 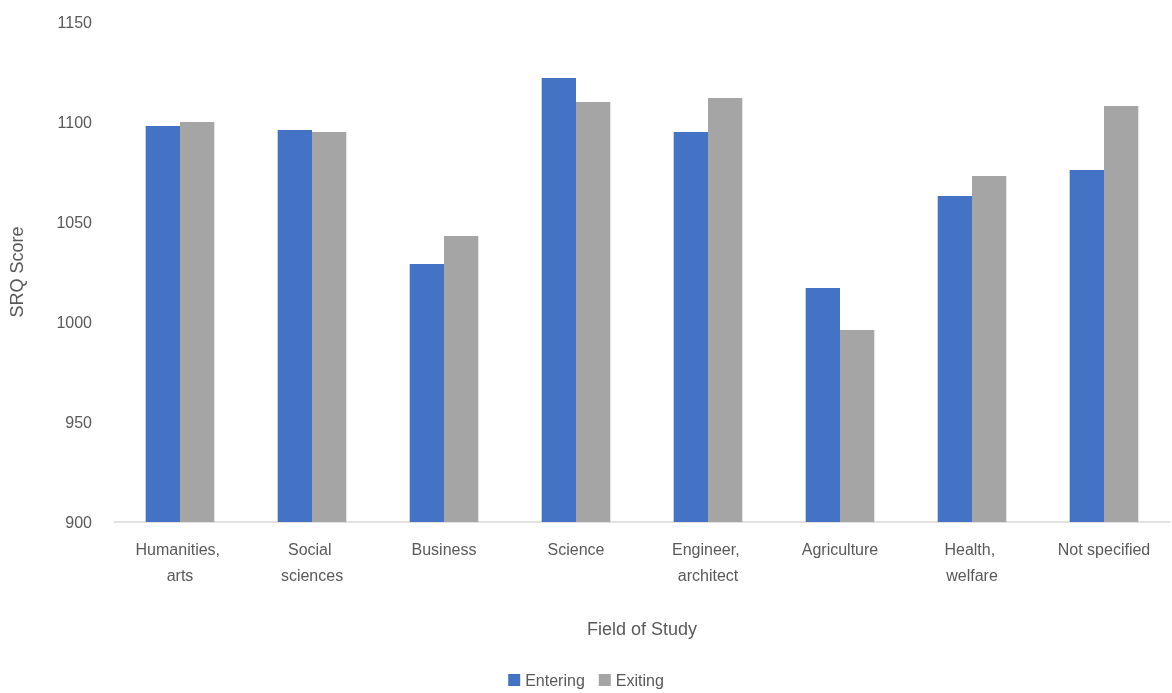 What do you see at coordinates (75, 22) in the screenshot?
I see `y-tick-label: 1150` at bounding box center [75, 22].